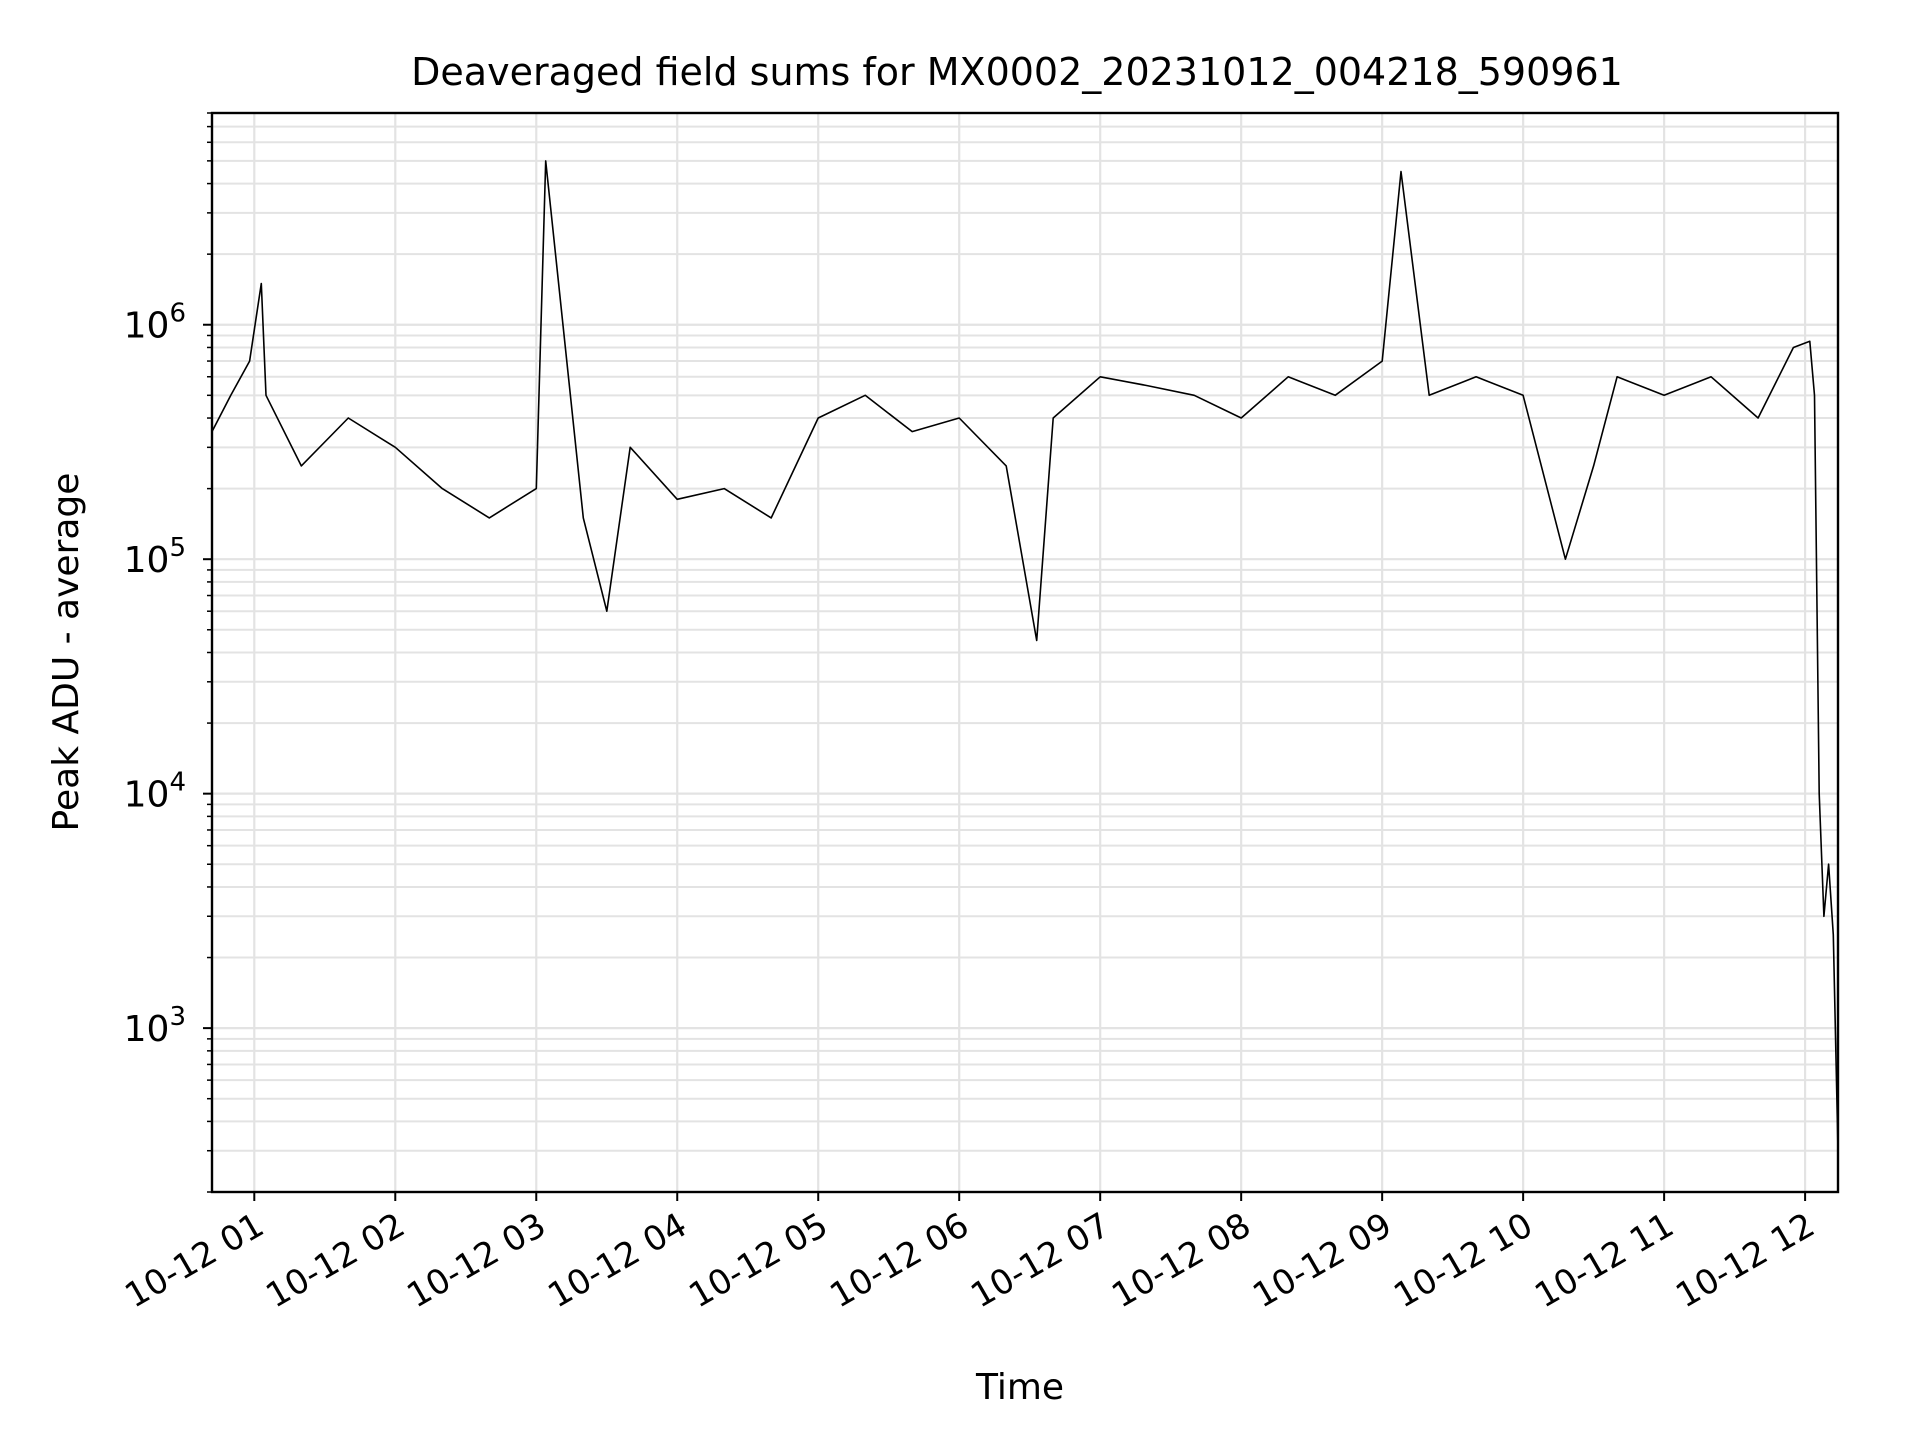 Image resolution: width=1920 pixels, height=1440 pixels. What do you see at coordinates (155, 323) in the screenshot?
I see `y-tick-label: 10⁶` at bounding box center [155, 323].